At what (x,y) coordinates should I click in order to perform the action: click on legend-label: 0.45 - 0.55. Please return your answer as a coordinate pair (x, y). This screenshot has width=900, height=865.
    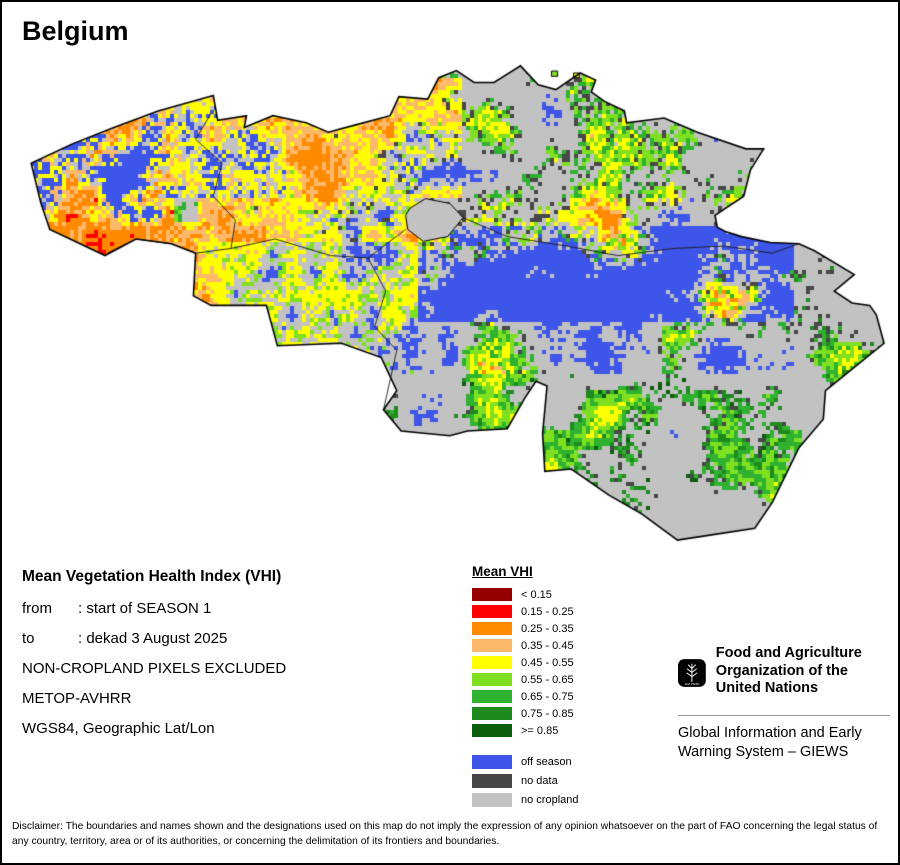
    Looking at the image, I should click on (547, 662).